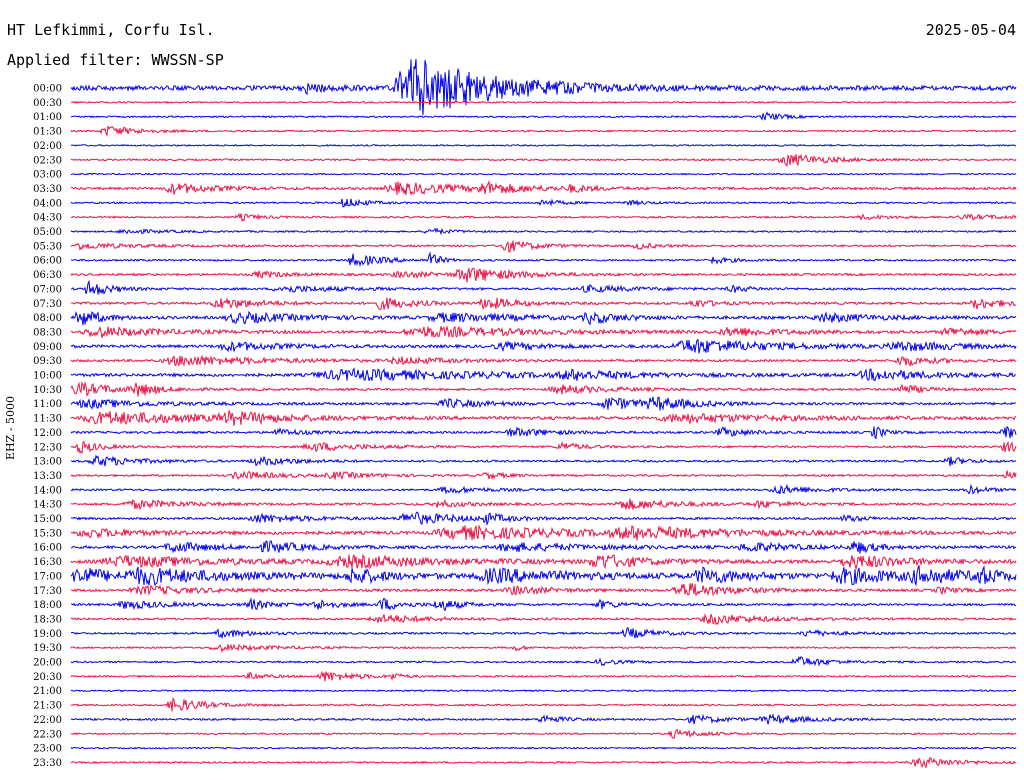 The image size is (1024, 780). What do you see at coordinates (47, 706) in the screenshot?
I see `time-label: 21:30` at bounding box center [47, 706].